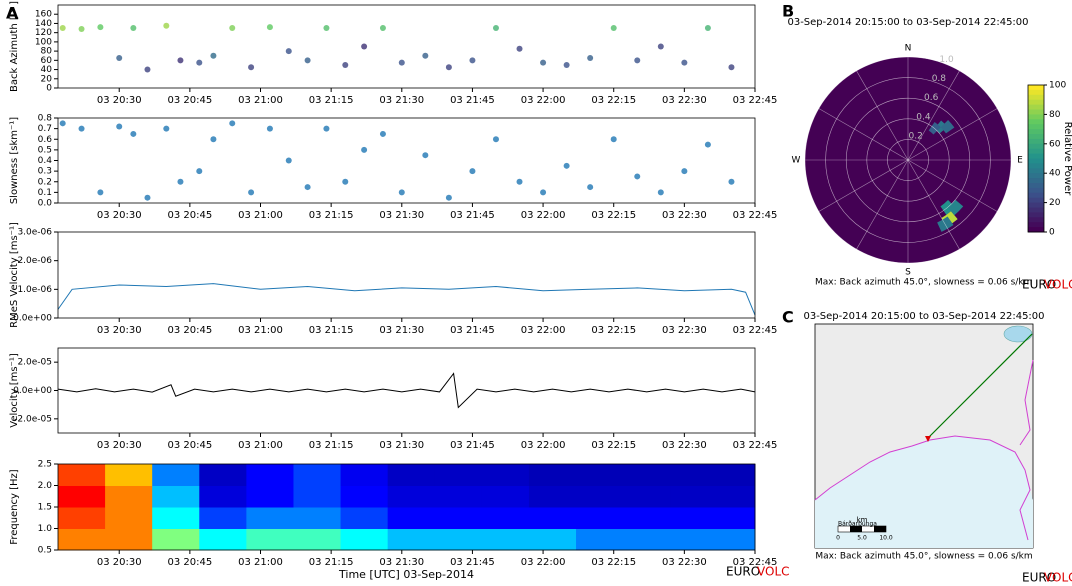 This screenshot has height=586, width=1072. Describe the element at coordinates (931, 98) in the screenshot. I see `radial-tick-label: 0.6` at that location.